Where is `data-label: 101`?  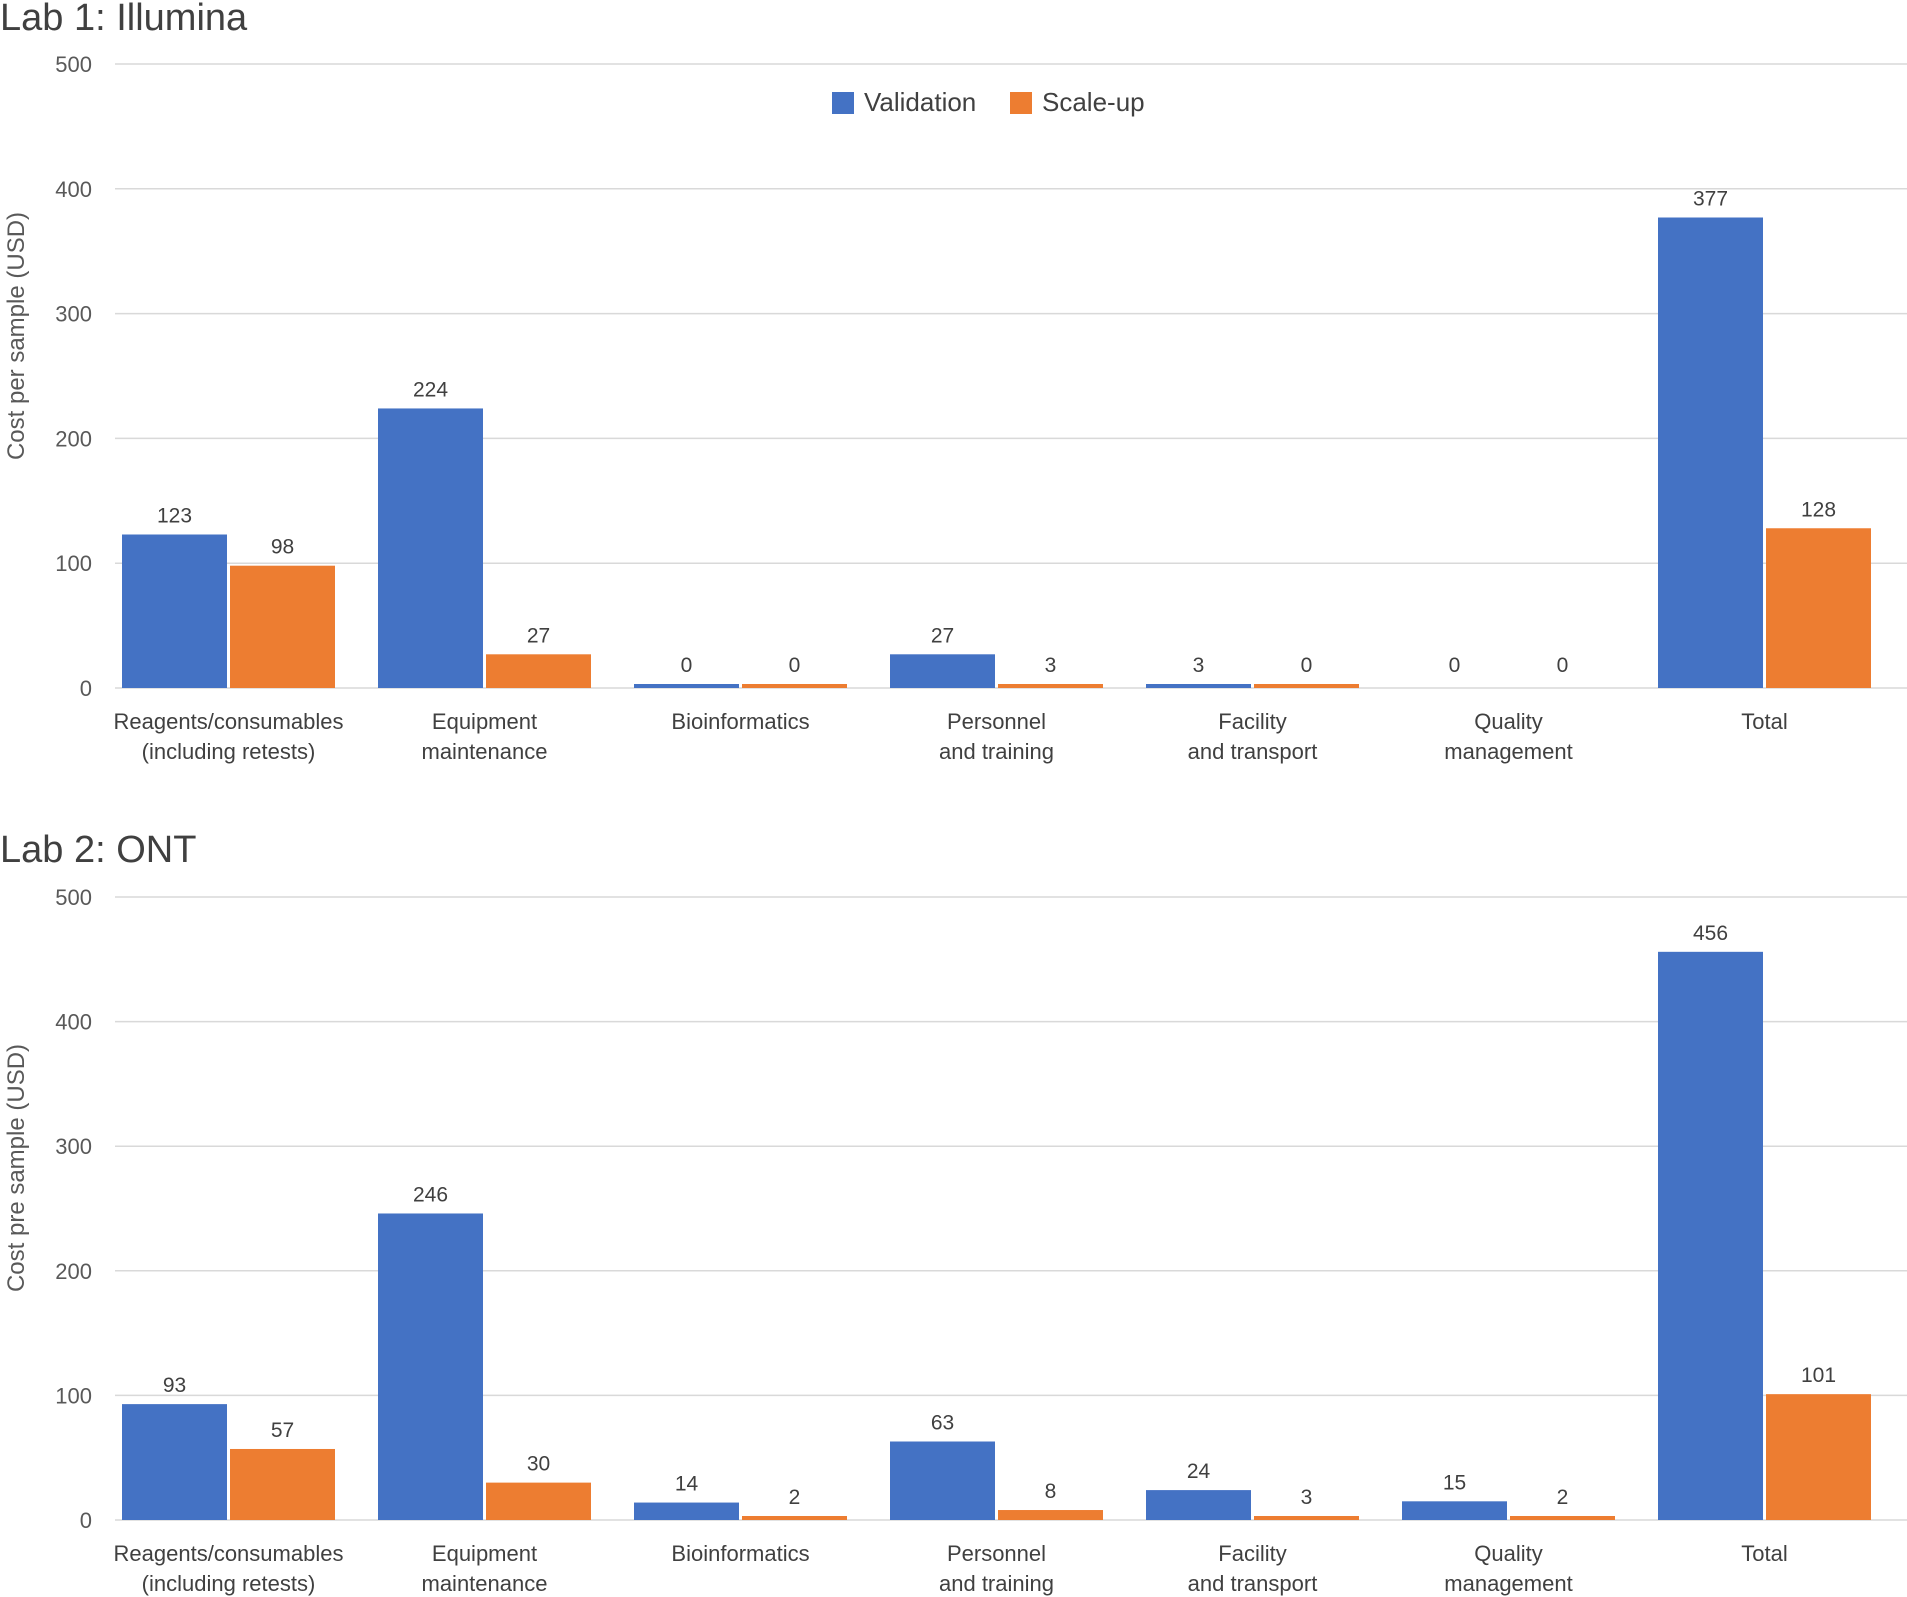
data-label: 101 is located at coordinates (1818, 1375).